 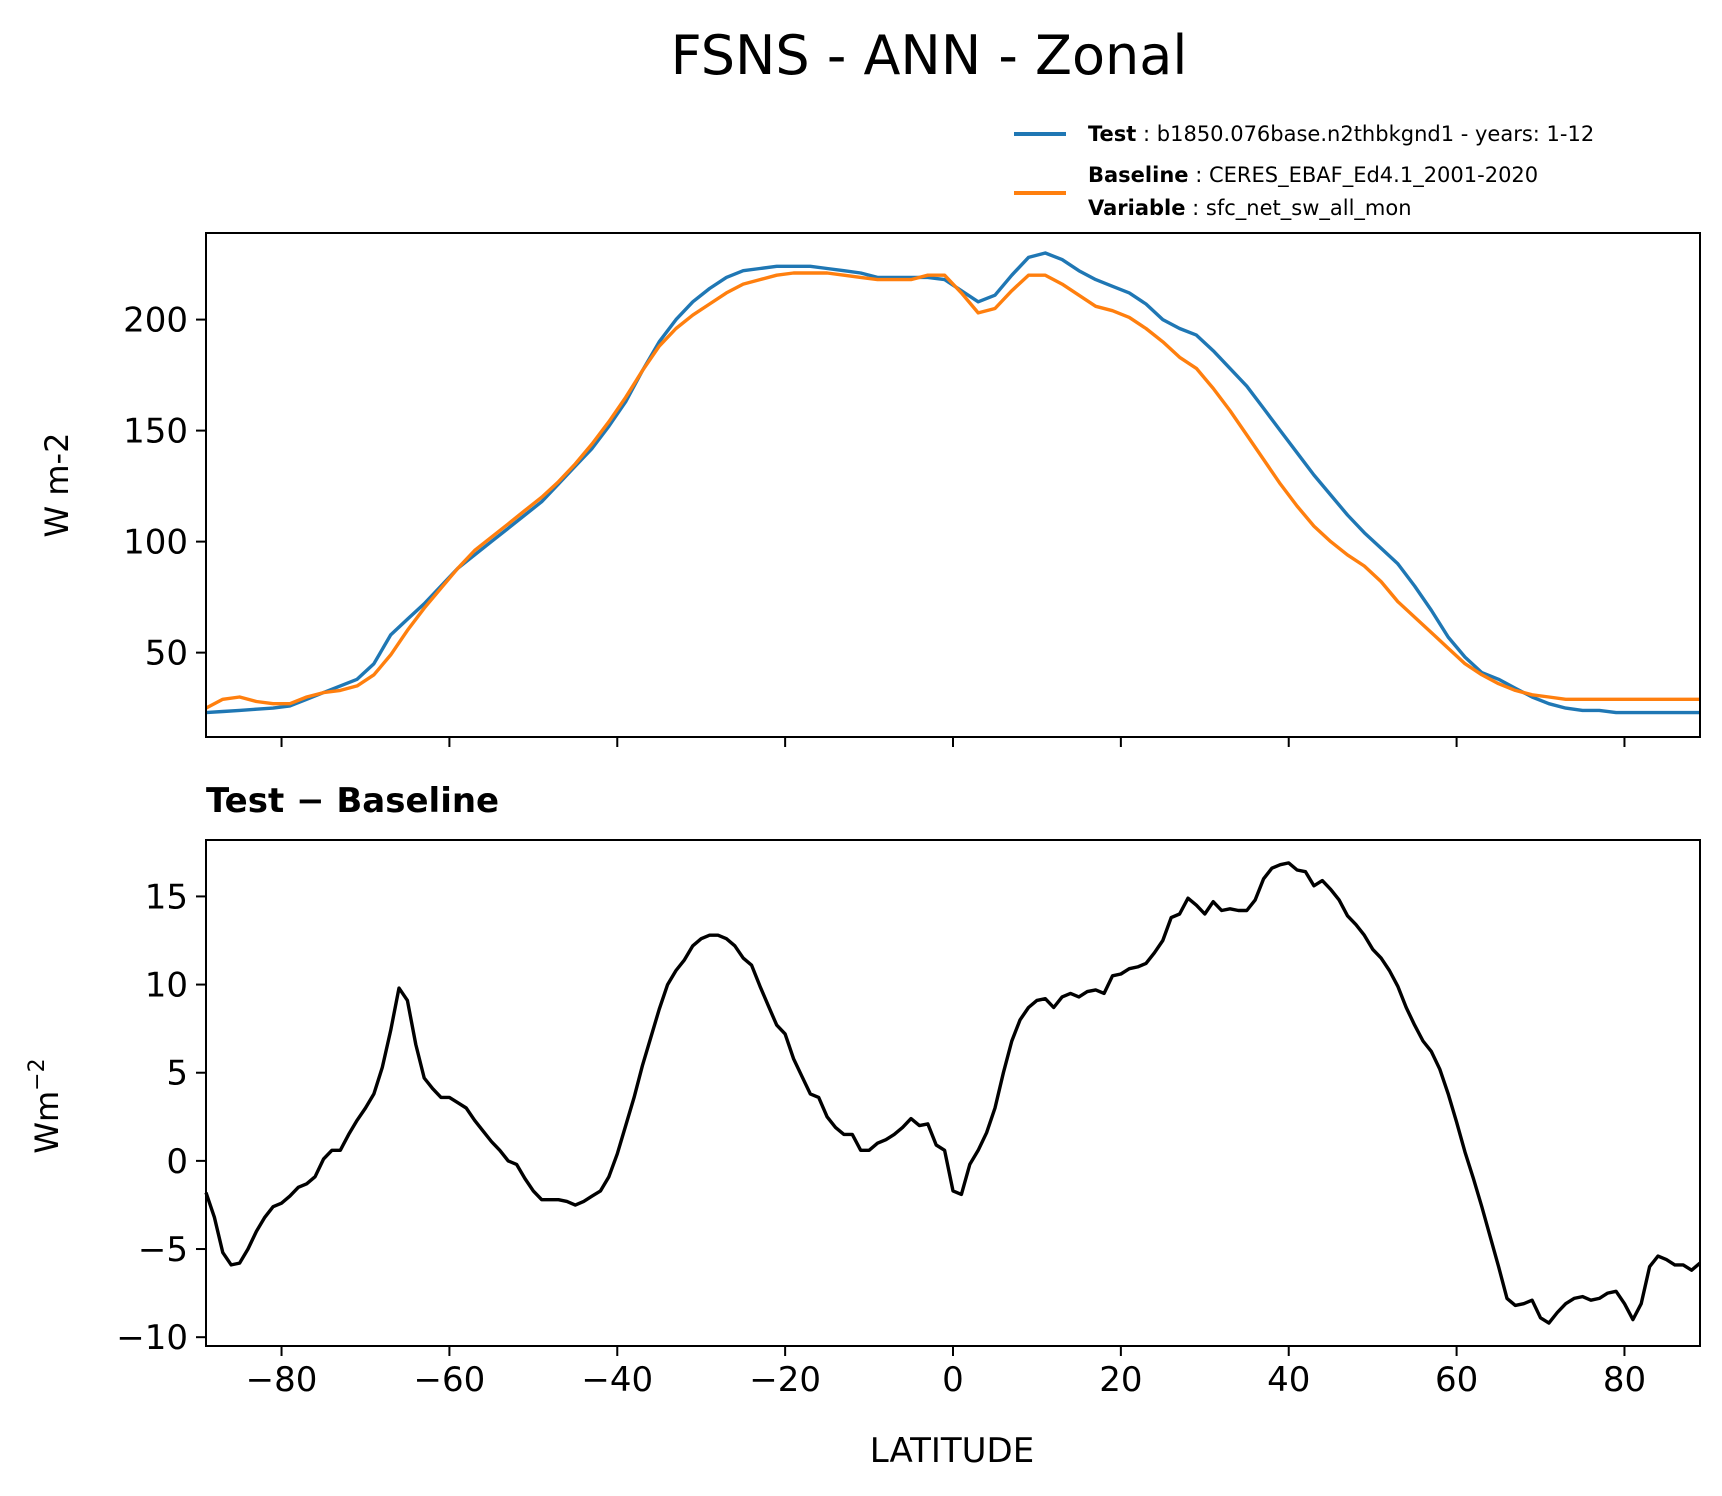 What do you see at coordinates (929, 55) in the screenshot?
I see `figure-title: FSNS - ANN - Zonal` at bounding box center [929, 55].